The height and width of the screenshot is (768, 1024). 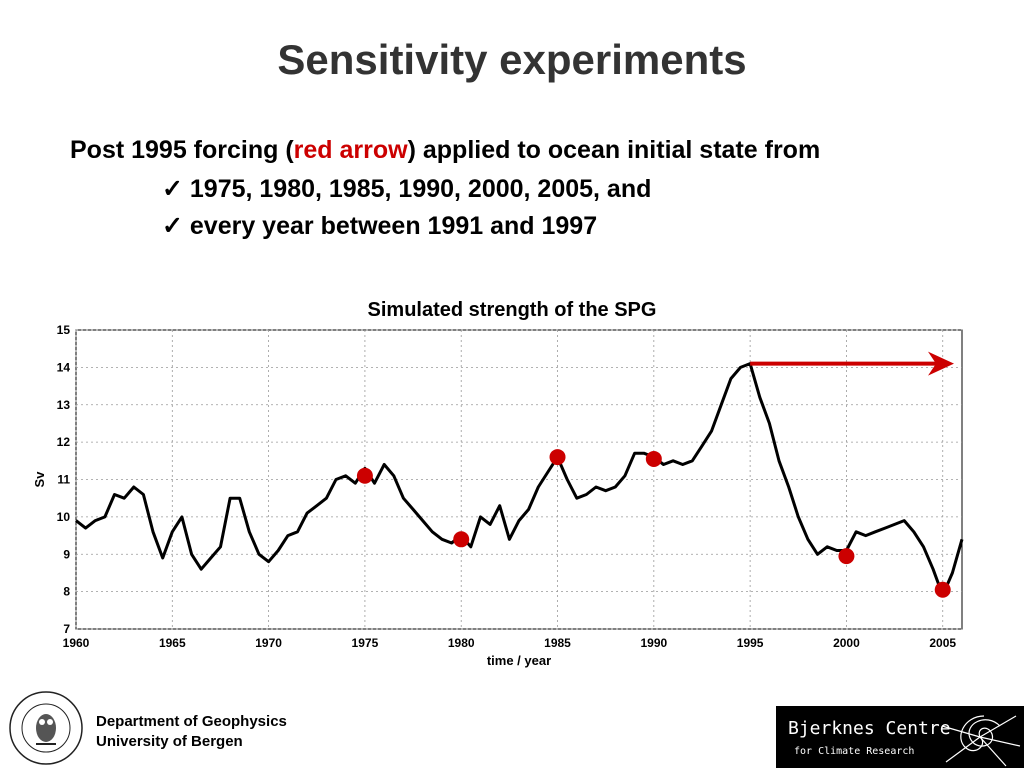 I want to click on y-tick-label: 15, so click(x=64, y=330).